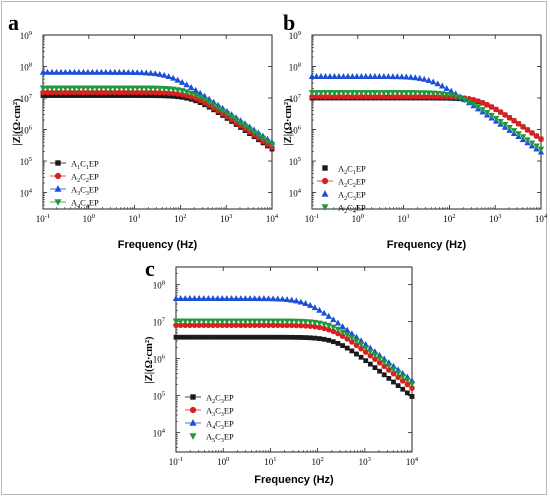 This screenshot has height=498, width=550. What do you see at coordinates (85, 178) in the screenshot?
I see `legend-label: A2C2EP` at bounding box center [85, 178].